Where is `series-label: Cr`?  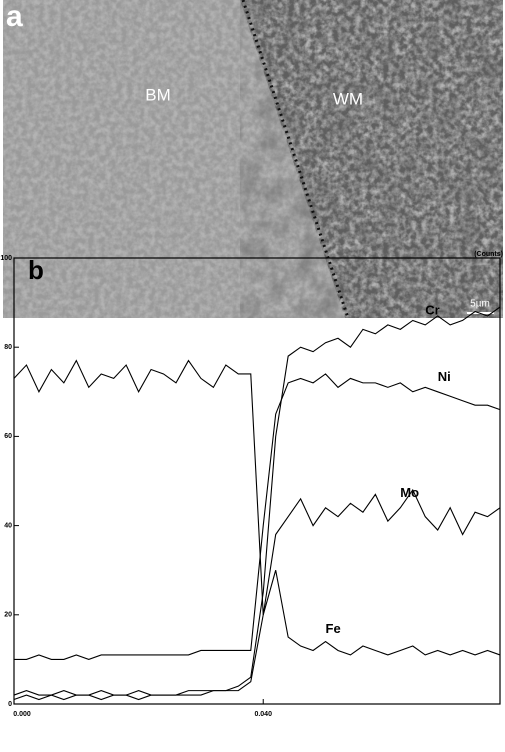 series-label: Cr is located at coordinates (432, 309).